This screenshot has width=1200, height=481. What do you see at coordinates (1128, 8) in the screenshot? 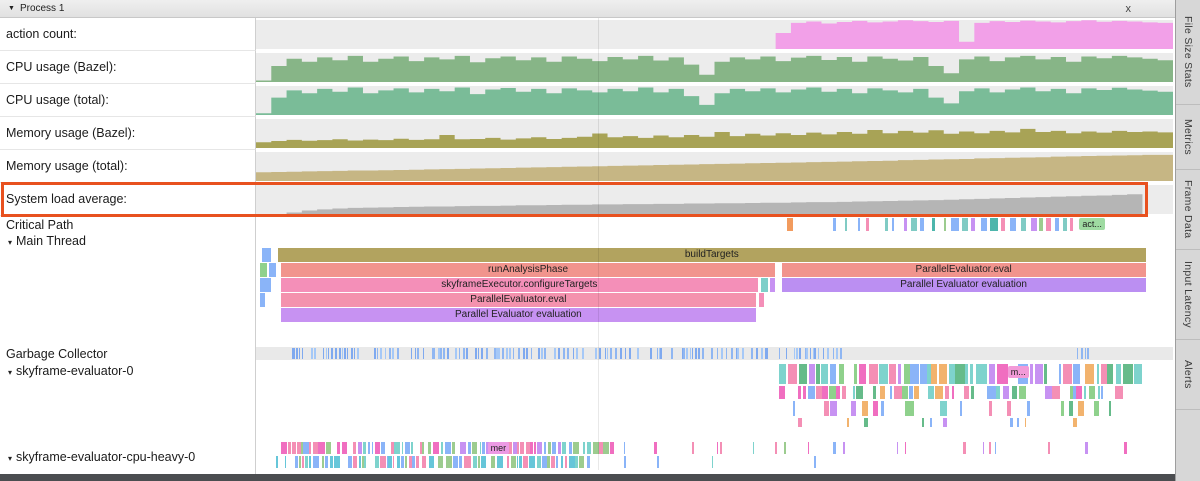
I see `close-button: x` at bounding box center [1128, 8].